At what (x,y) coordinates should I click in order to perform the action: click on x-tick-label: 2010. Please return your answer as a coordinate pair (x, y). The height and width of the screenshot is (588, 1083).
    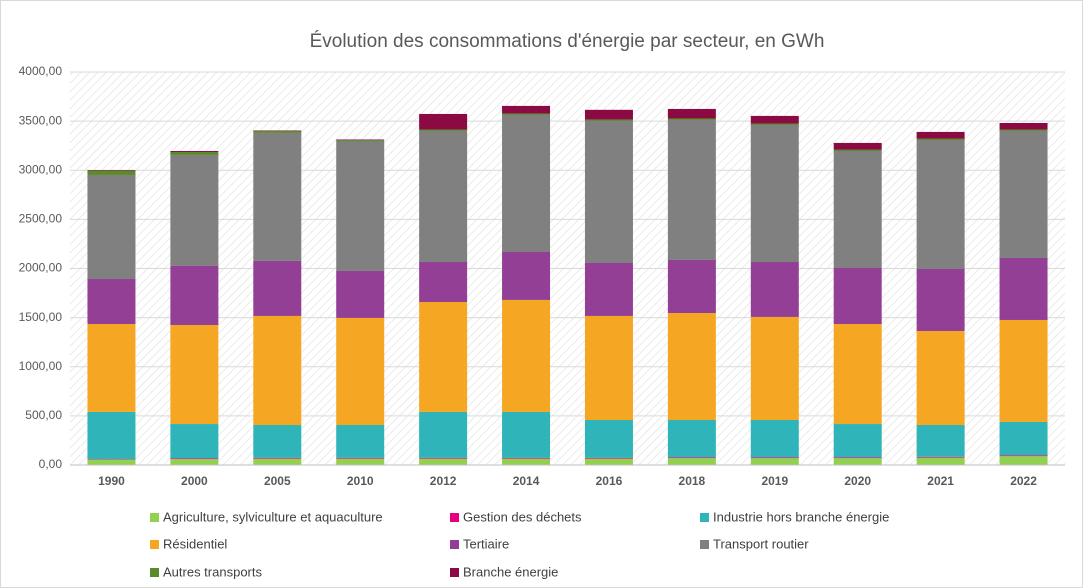
    Looking at the image, I should click on (360, 481).